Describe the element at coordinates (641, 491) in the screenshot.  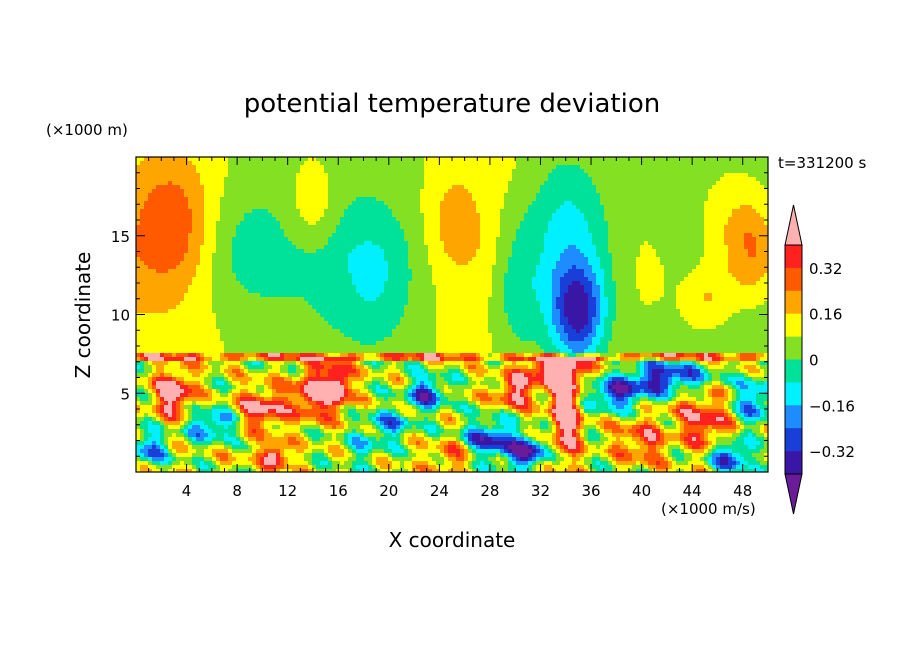
I see `x-tick-label: 40` at that location.